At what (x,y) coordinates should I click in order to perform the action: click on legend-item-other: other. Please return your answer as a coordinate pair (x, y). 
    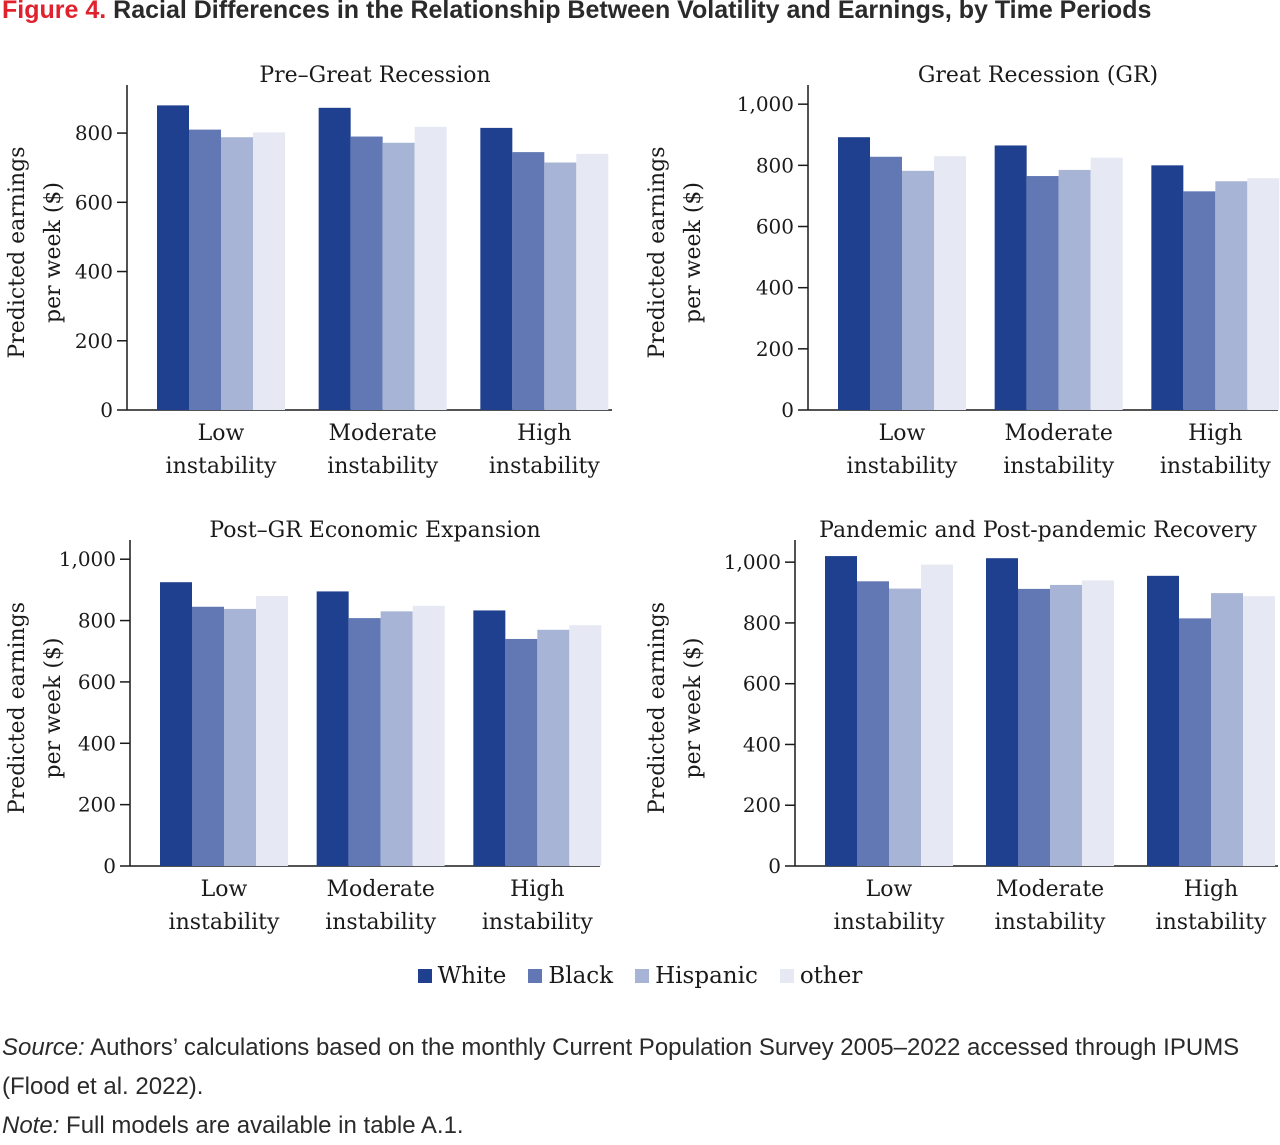
    Looking at the image, I should click on (821, 976).